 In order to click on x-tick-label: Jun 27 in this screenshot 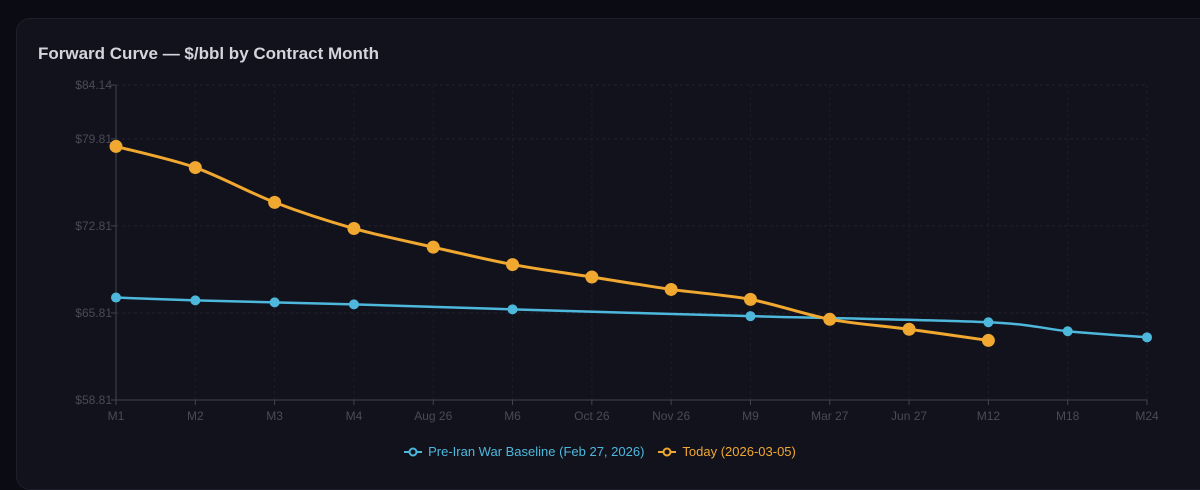, I will do `click(909, 416)`.